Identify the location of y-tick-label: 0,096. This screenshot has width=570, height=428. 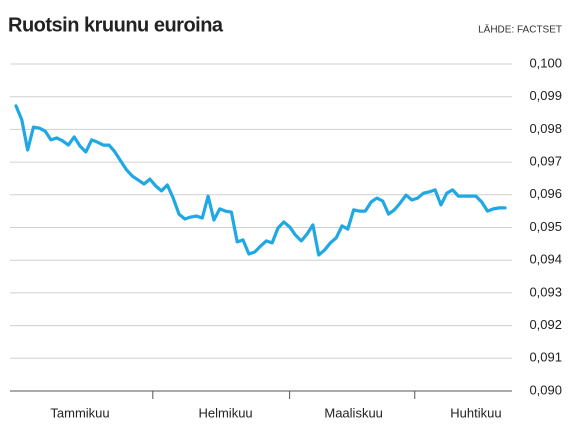
(545, 193).